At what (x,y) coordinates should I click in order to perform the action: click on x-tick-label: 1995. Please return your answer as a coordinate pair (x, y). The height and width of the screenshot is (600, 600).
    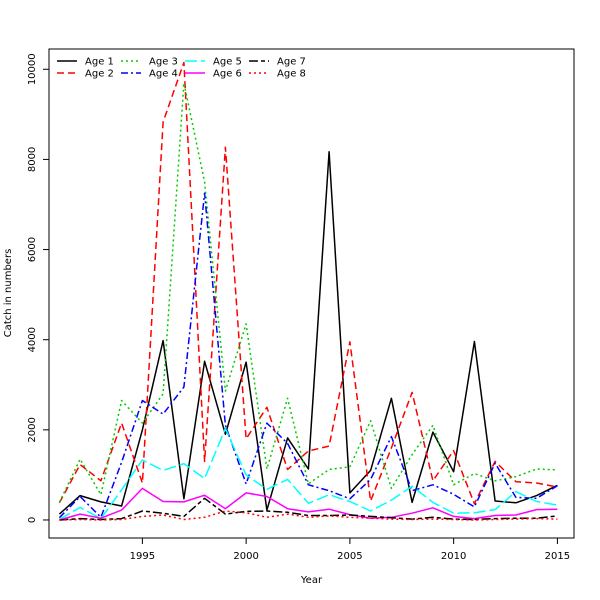
    Looking at the image, I should click on (142, 556).